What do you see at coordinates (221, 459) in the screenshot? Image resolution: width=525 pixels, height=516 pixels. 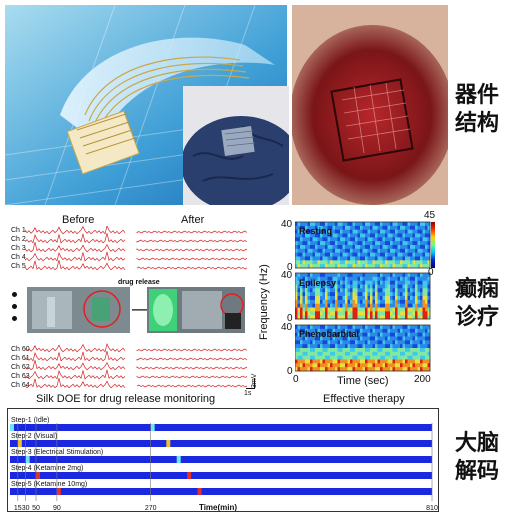 I see `timeline-band` at bounding box center [221, 459].